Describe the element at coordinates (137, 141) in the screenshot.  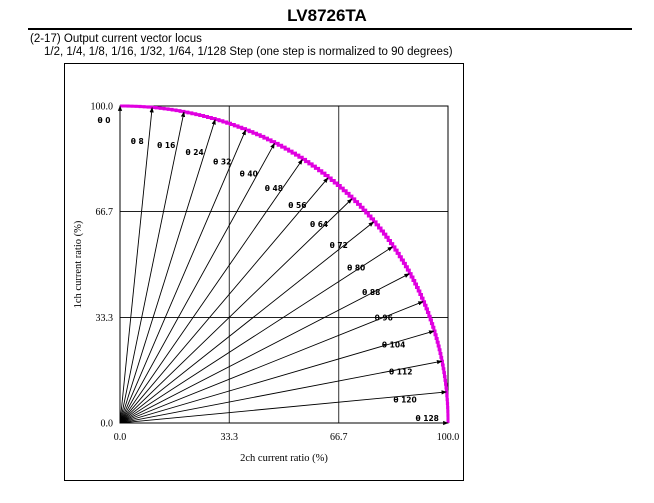
I see `vector-angle-label: θ 8` at that location.